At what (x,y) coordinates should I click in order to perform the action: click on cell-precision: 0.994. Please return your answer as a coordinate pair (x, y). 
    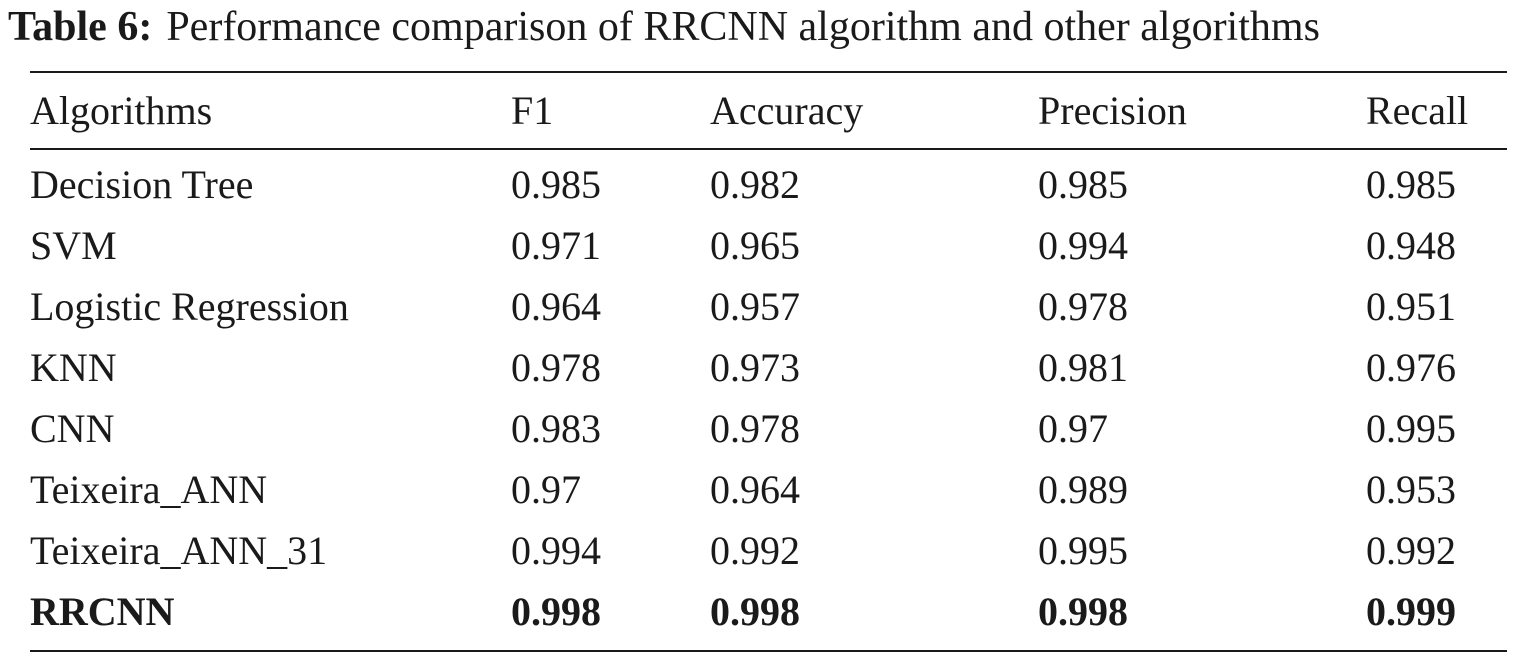
    Looking at the image, I should click on (1083, 245).